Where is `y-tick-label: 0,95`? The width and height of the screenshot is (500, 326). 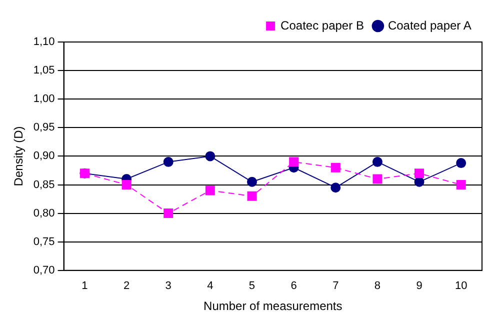
y-tick-label: 0,95 is located at coordinates (44, 128).